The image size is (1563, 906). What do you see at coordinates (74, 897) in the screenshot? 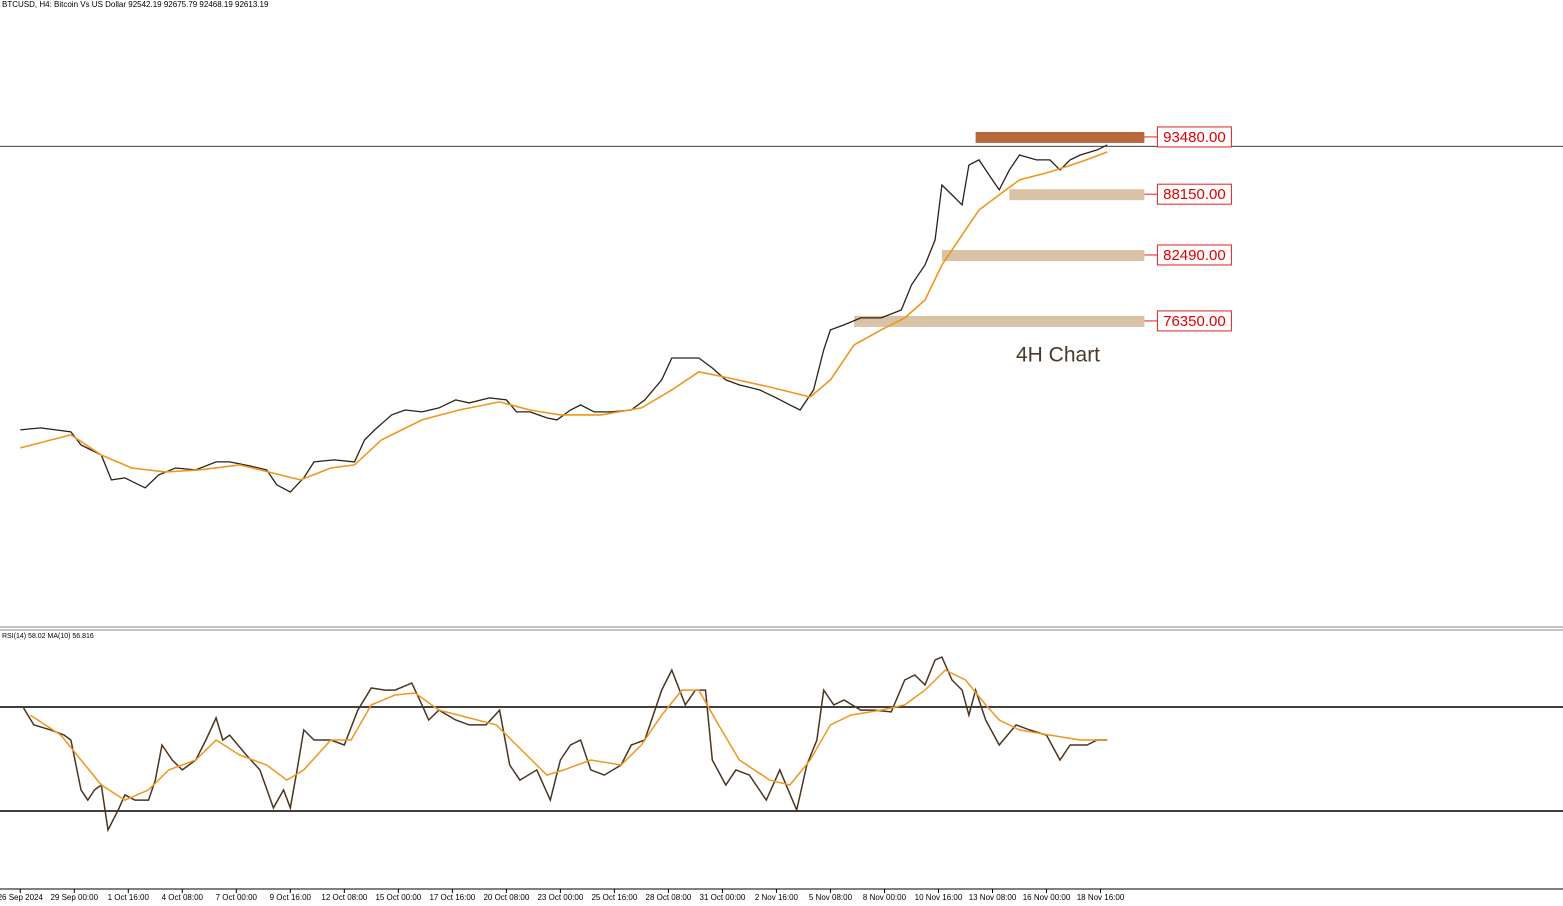
I see `x-tick-label: 29 Sep 00:00` at bounding box center [74, 897].